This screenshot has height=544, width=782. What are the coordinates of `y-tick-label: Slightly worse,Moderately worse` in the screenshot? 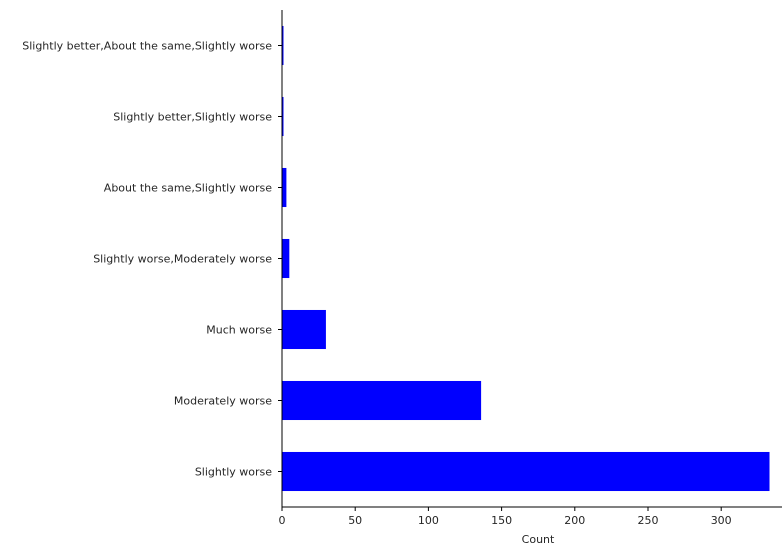 It's located at (182, 259).